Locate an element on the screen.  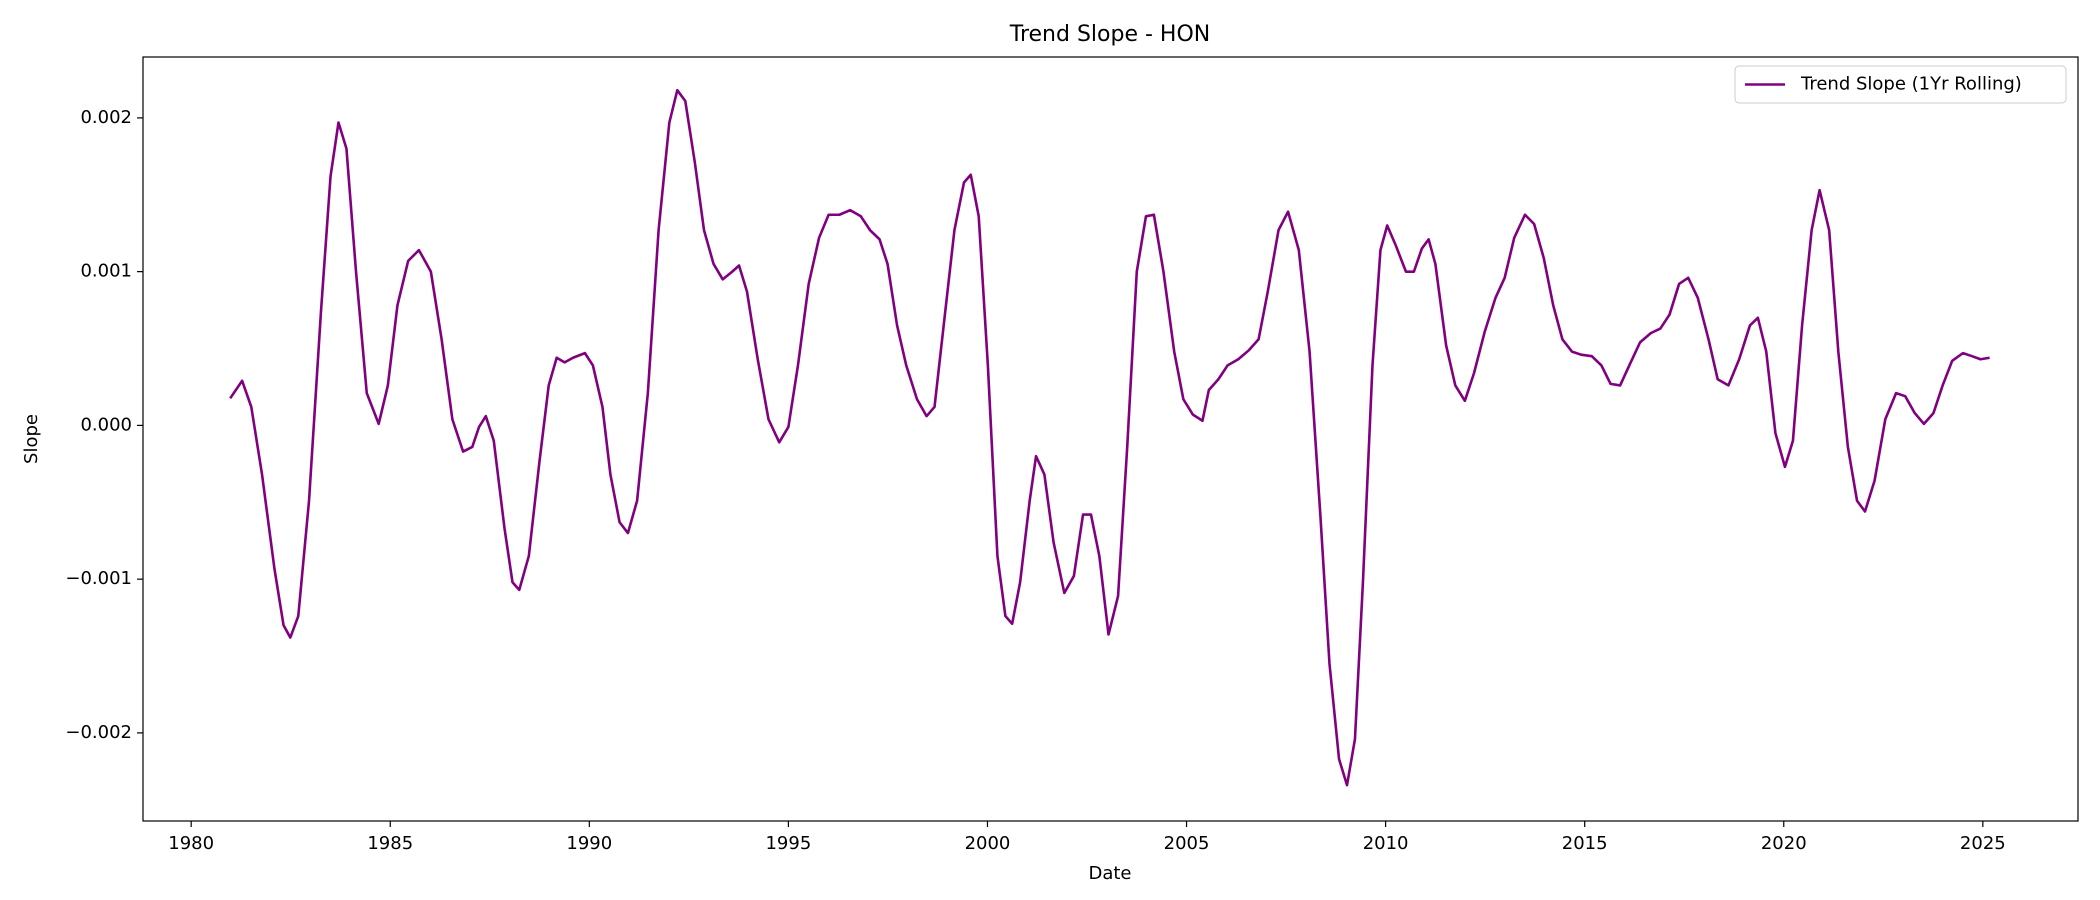
x-tick-label: 1980 is located at coordinates (191, 843).